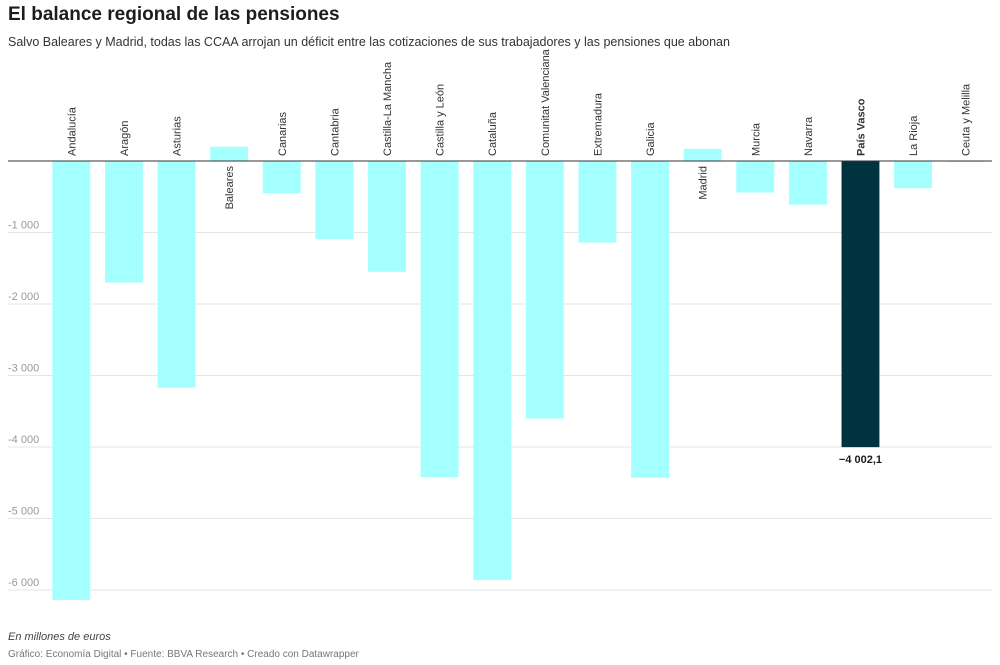 Image resolution: width=1000 pixels, height=665 pixels. Describe the element at coordinates (809, 136) in the screenshot. I see `category-label: Navarra` at that location.